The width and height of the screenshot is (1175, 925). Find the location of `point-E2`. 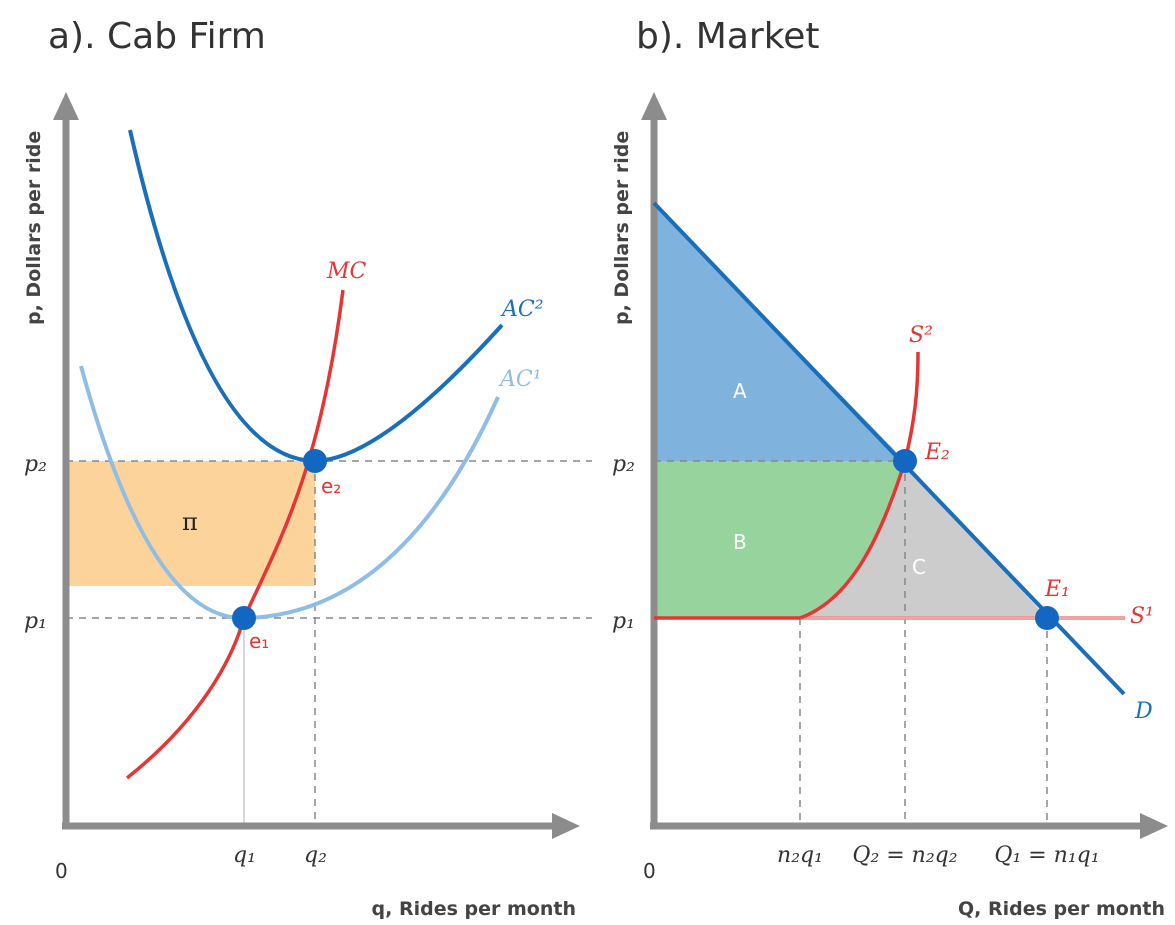

point-E2 is located at coordinates (905, 461).